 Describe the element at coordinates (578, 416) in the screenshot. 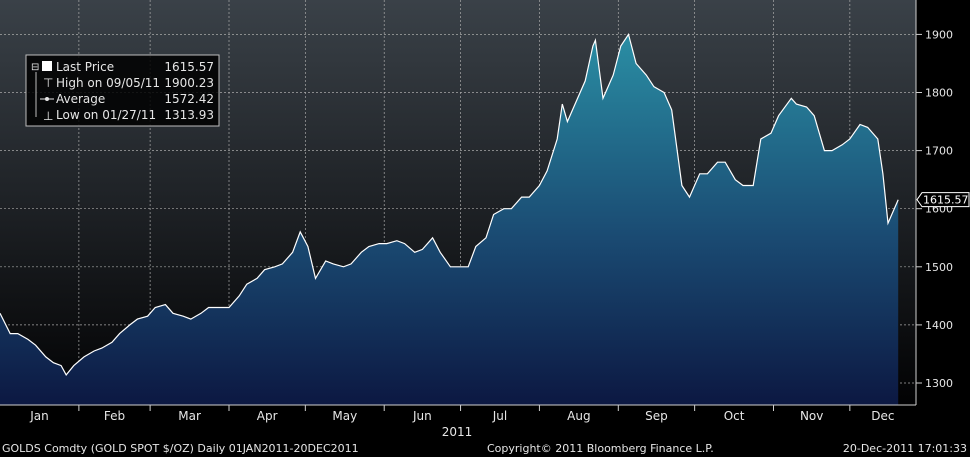

I see `x-tick-label: Aug` at that location.